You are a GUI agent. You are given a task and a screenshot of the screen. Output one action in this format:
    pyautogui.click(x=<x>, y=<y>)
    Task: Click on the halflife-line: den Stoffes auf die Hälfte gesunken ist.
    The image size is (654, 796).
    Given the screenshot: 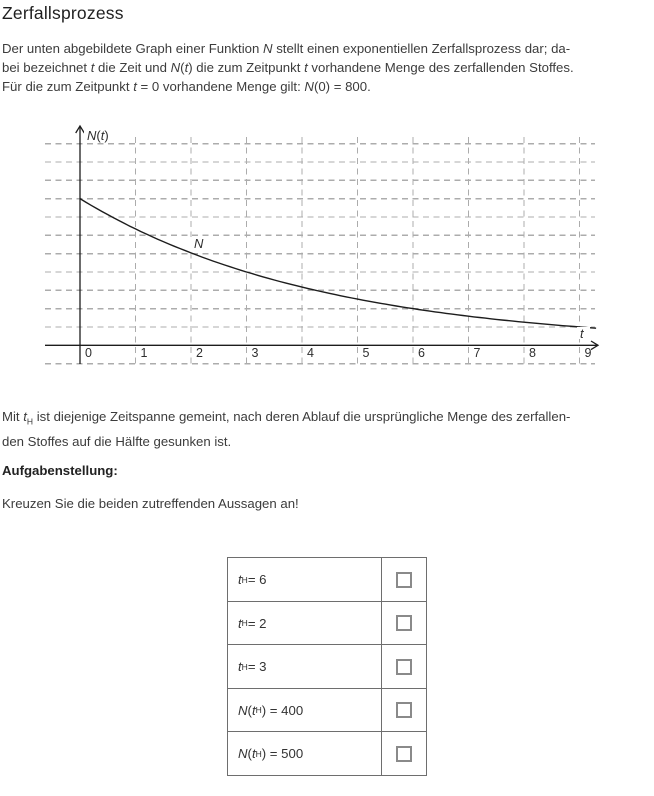 What is the action you would take?
    pyautogui.click(x=117, y=441)
    